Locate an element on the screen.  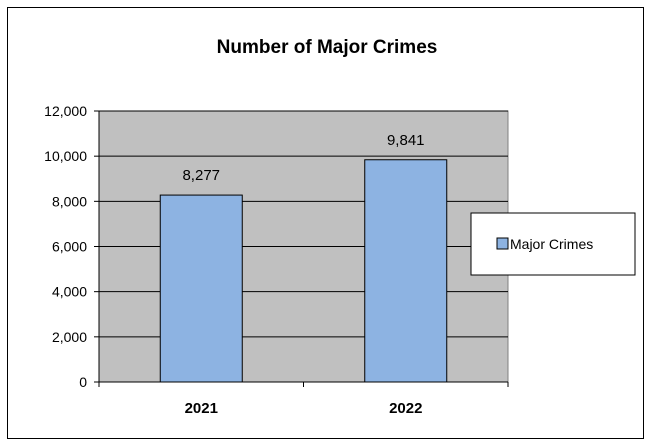
data-label-2022: 9,841 is located at coordinates (406, 140).